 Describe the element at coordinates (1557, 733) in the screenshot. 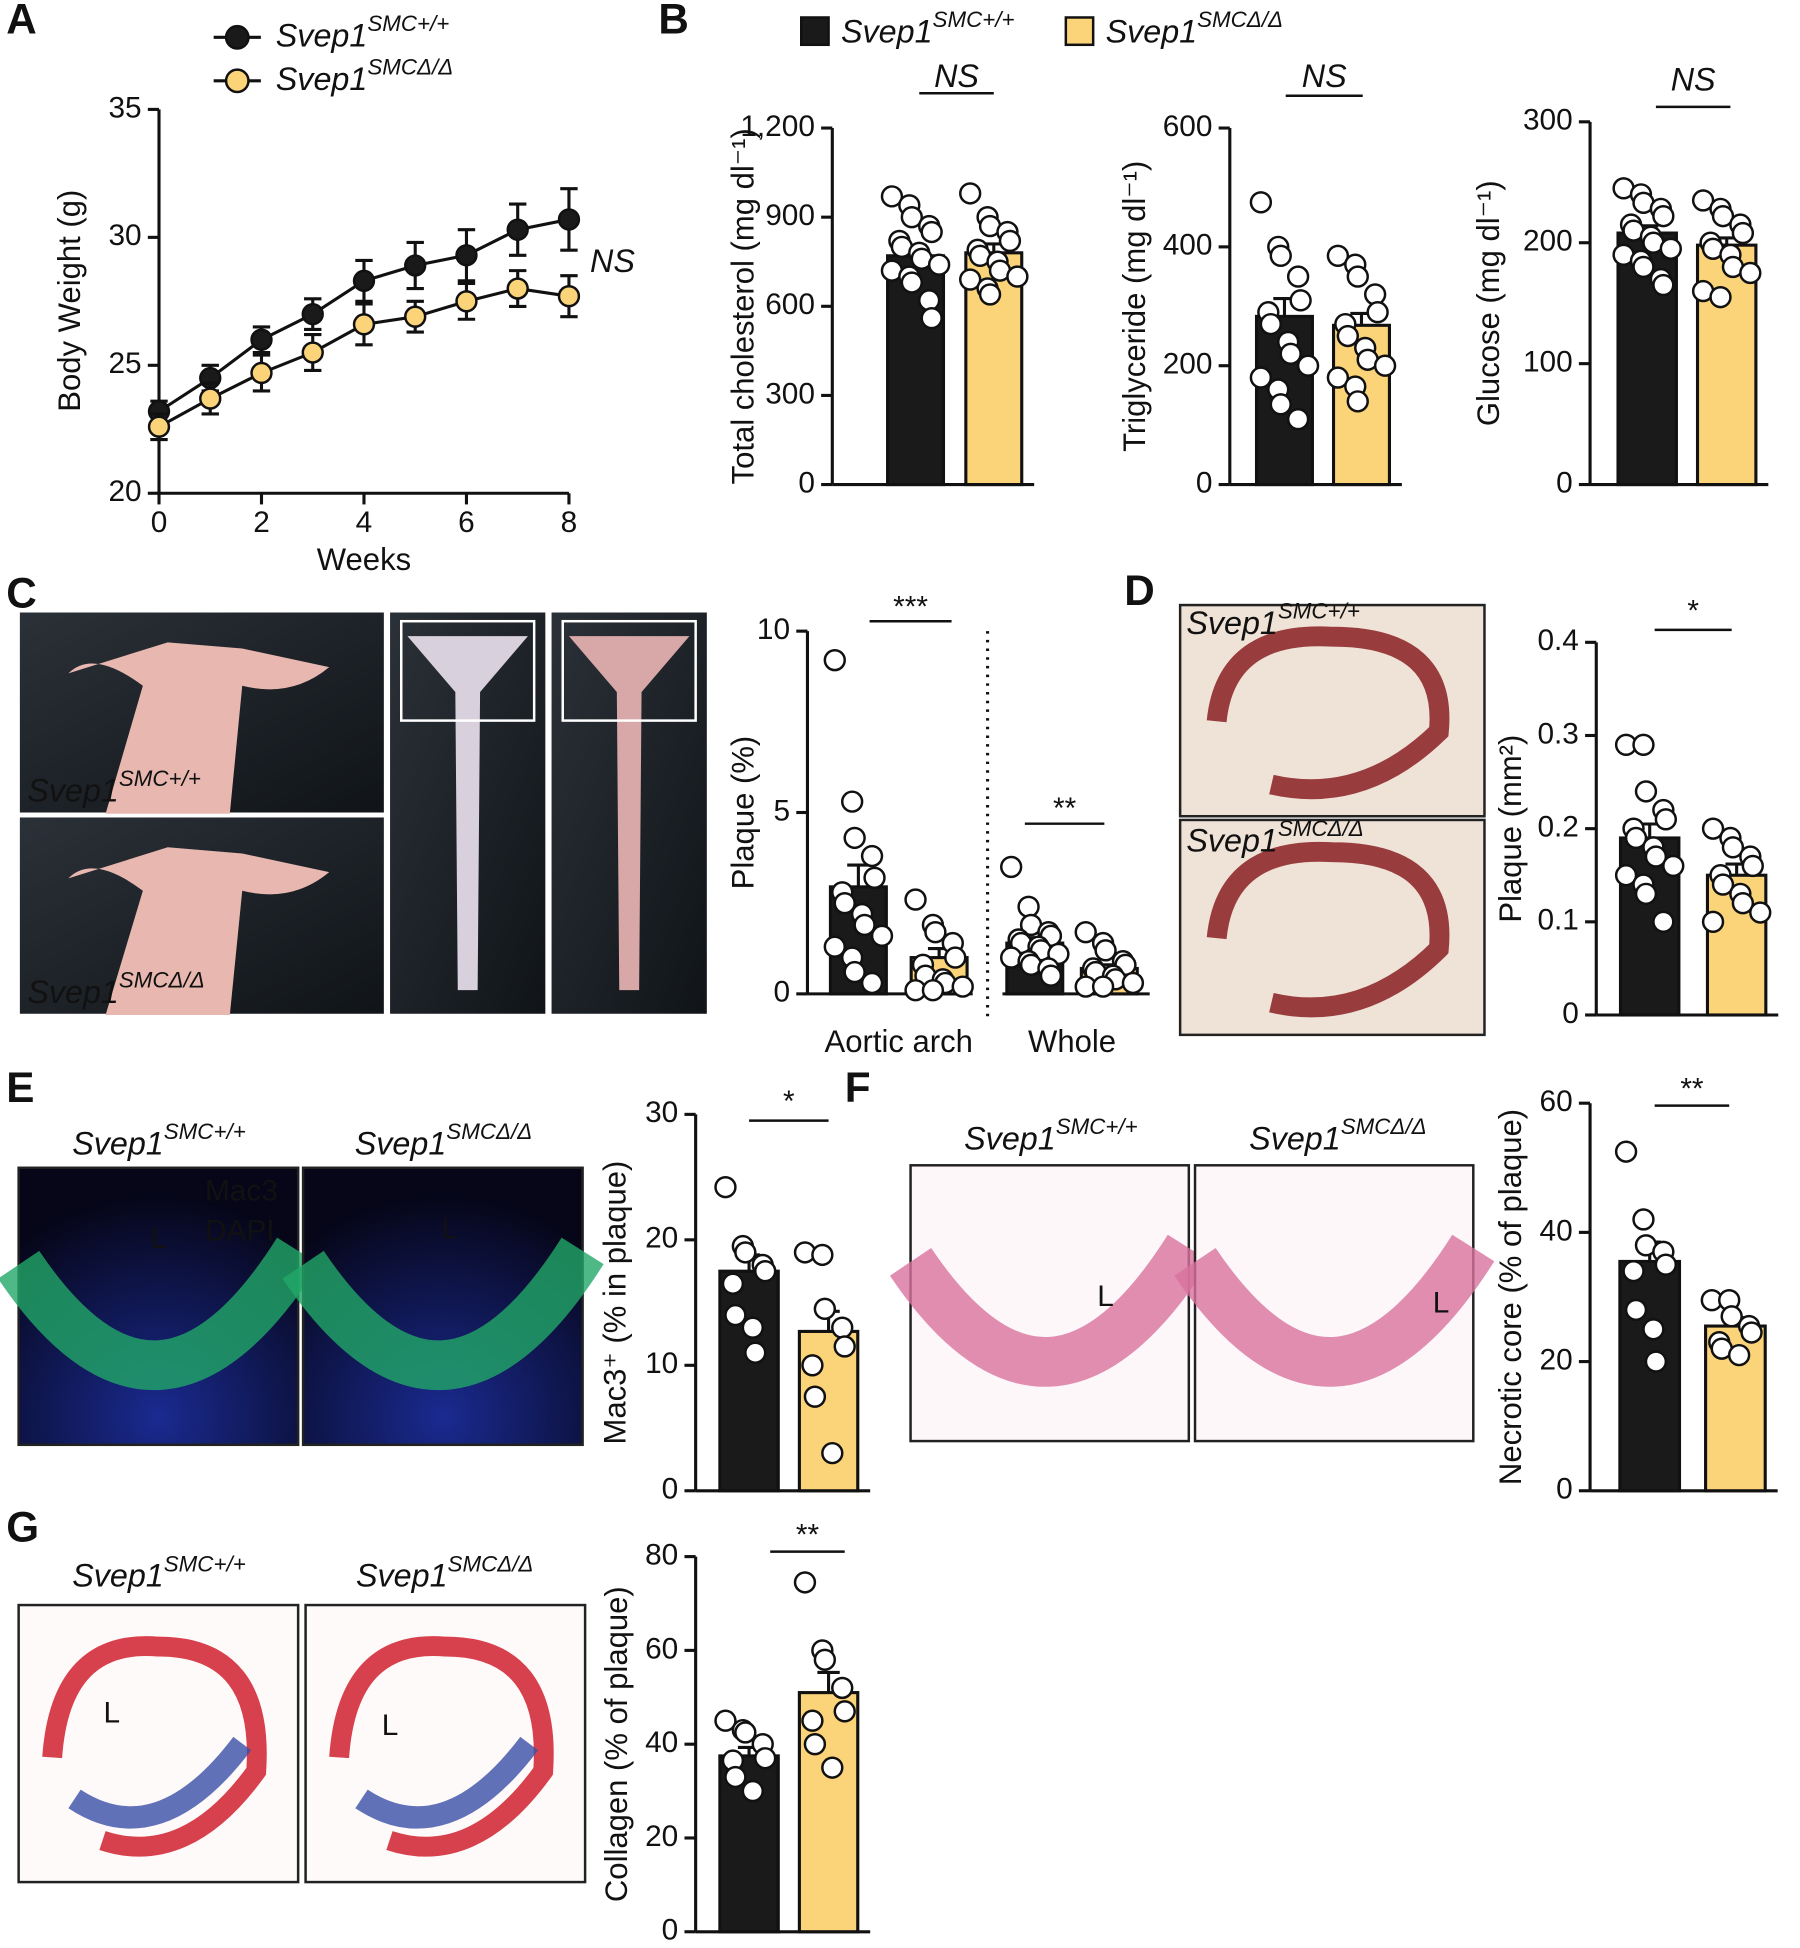

I see `y-tick-label: 0.3` at that location.